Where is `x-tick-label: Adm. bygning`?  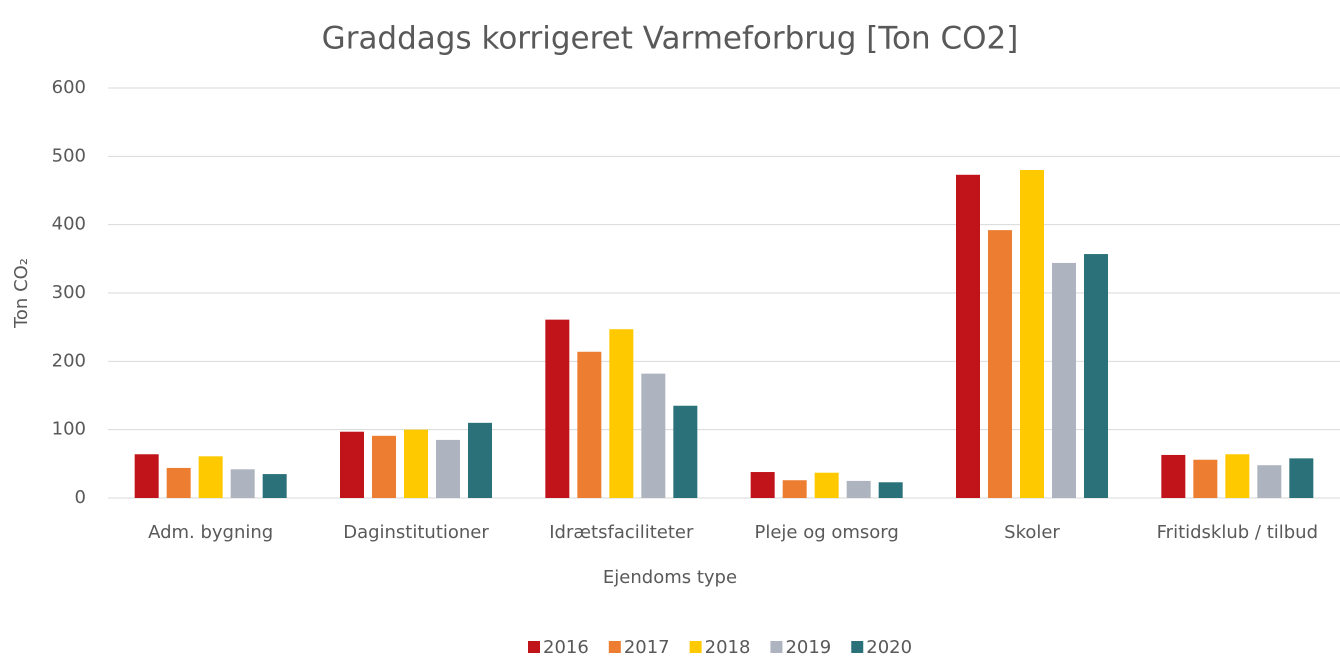 x-tick-label: Adm. bygning is located at coordinates (210, 532).